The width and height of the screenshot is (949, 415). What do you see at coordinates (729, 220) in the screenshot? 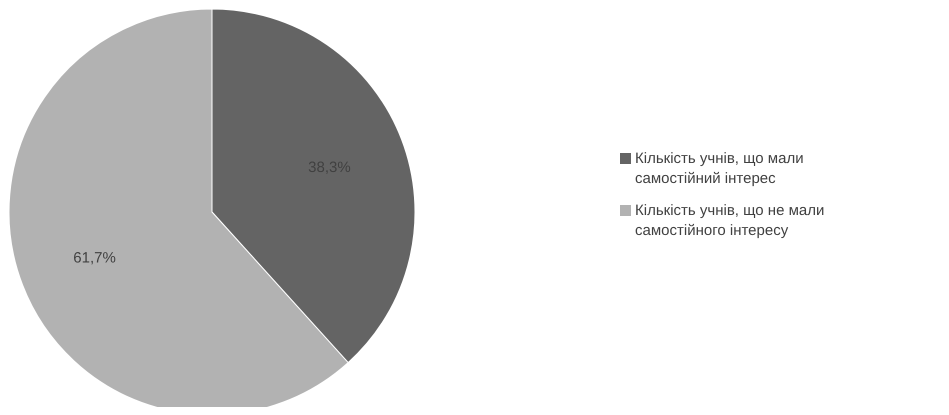
I see `legend-label: Кількість учнів, що не мали самостійного інтересу` at bounding box center [729, 220].